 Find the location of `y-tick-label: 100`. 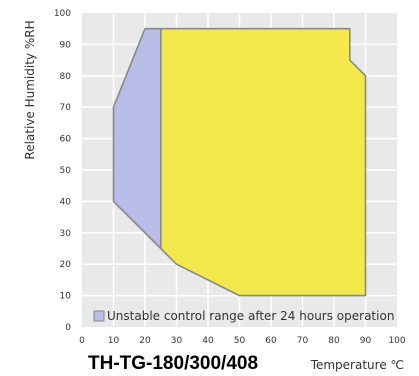

y-tick-label: 100 is located at coordinates (62, 14).